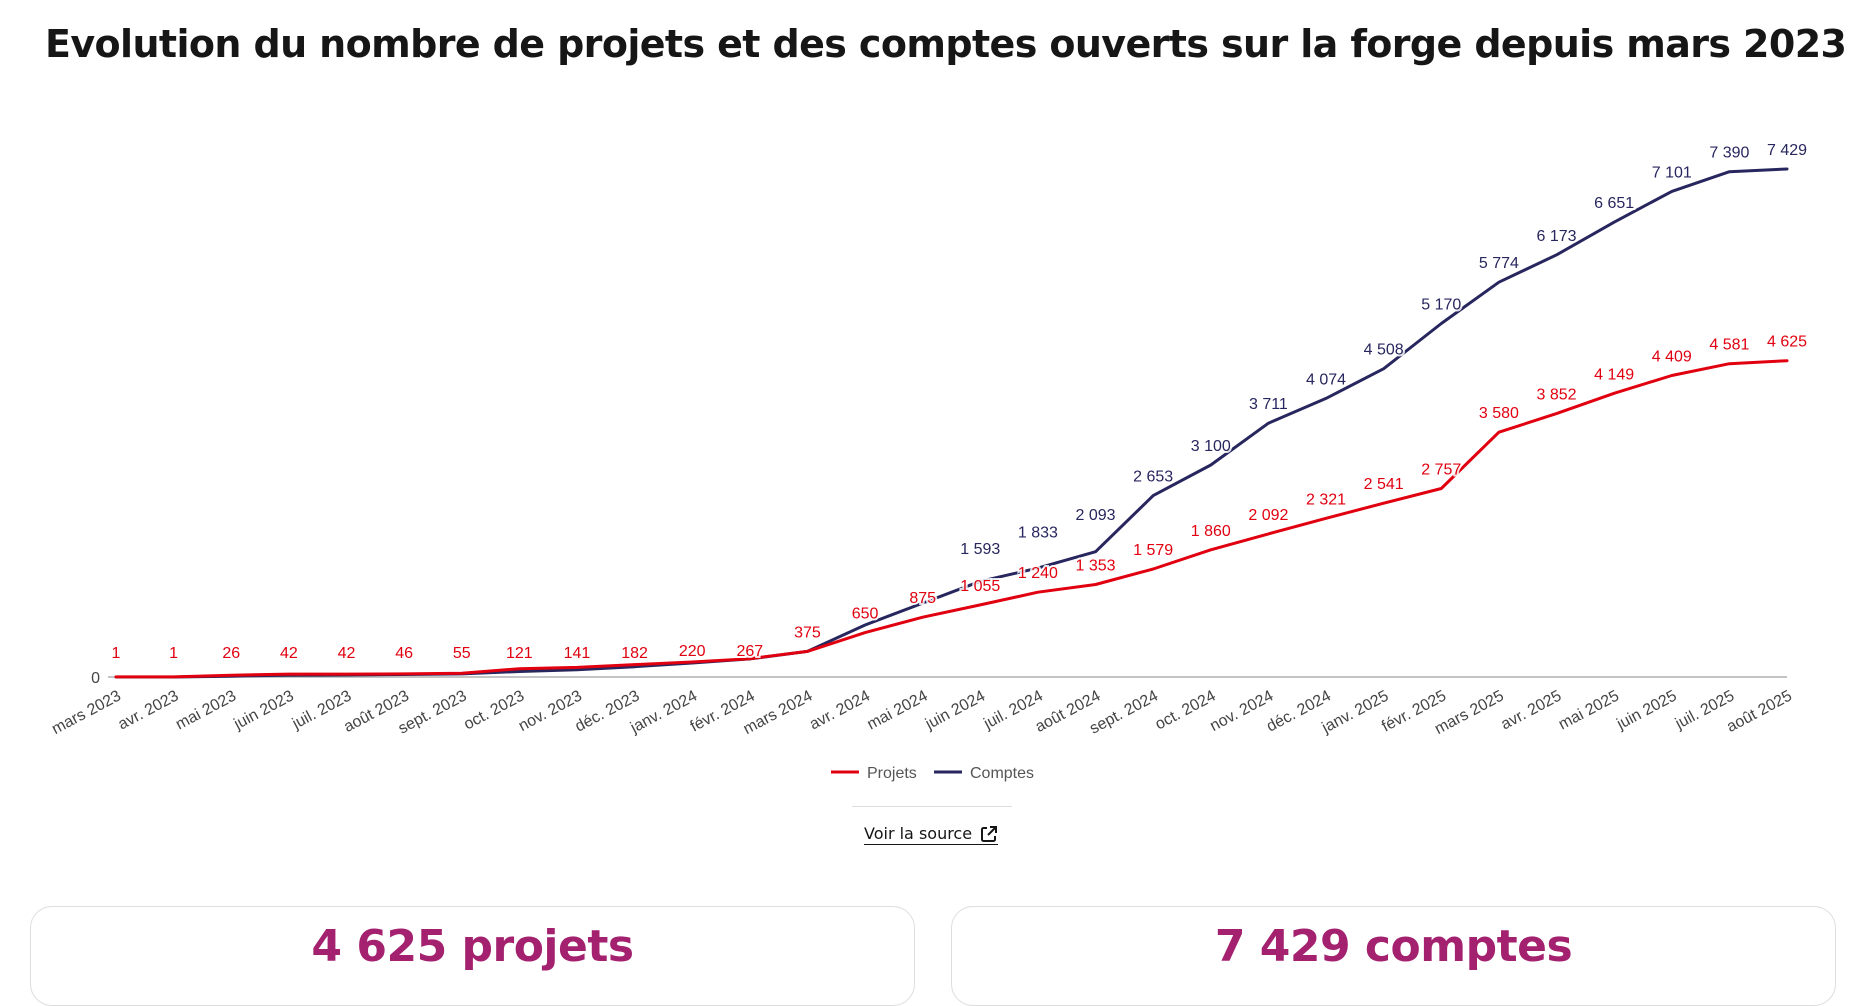  I want to click on data-label-projets: 1 353, so click(1096, 565).